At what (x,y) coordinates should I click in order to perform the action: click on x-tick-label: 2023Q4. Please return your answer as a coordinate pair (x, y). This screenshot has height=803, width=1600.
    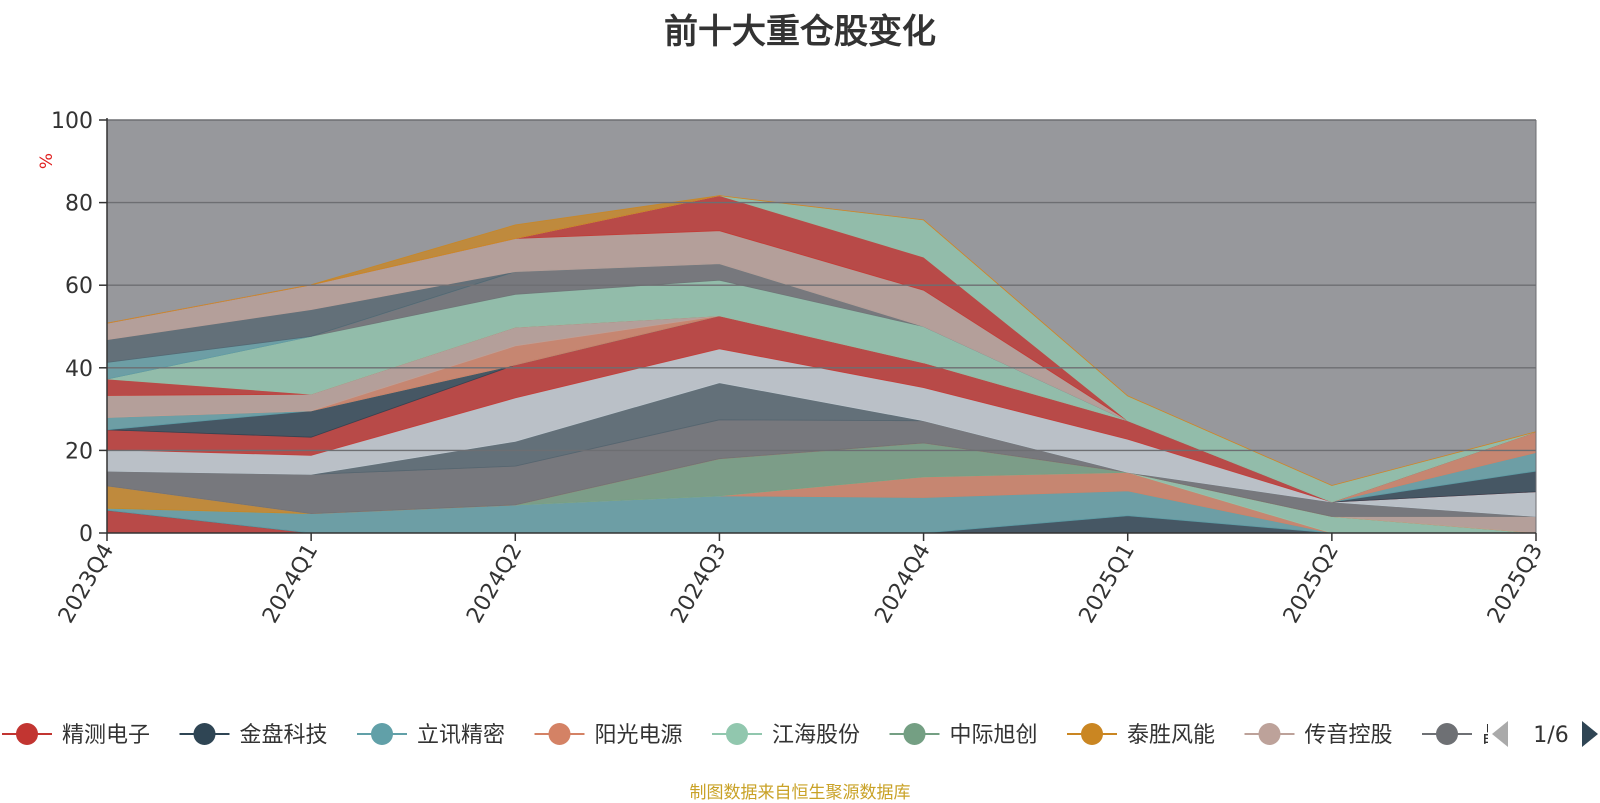
    Looking at the image, I should click on (86, 584).